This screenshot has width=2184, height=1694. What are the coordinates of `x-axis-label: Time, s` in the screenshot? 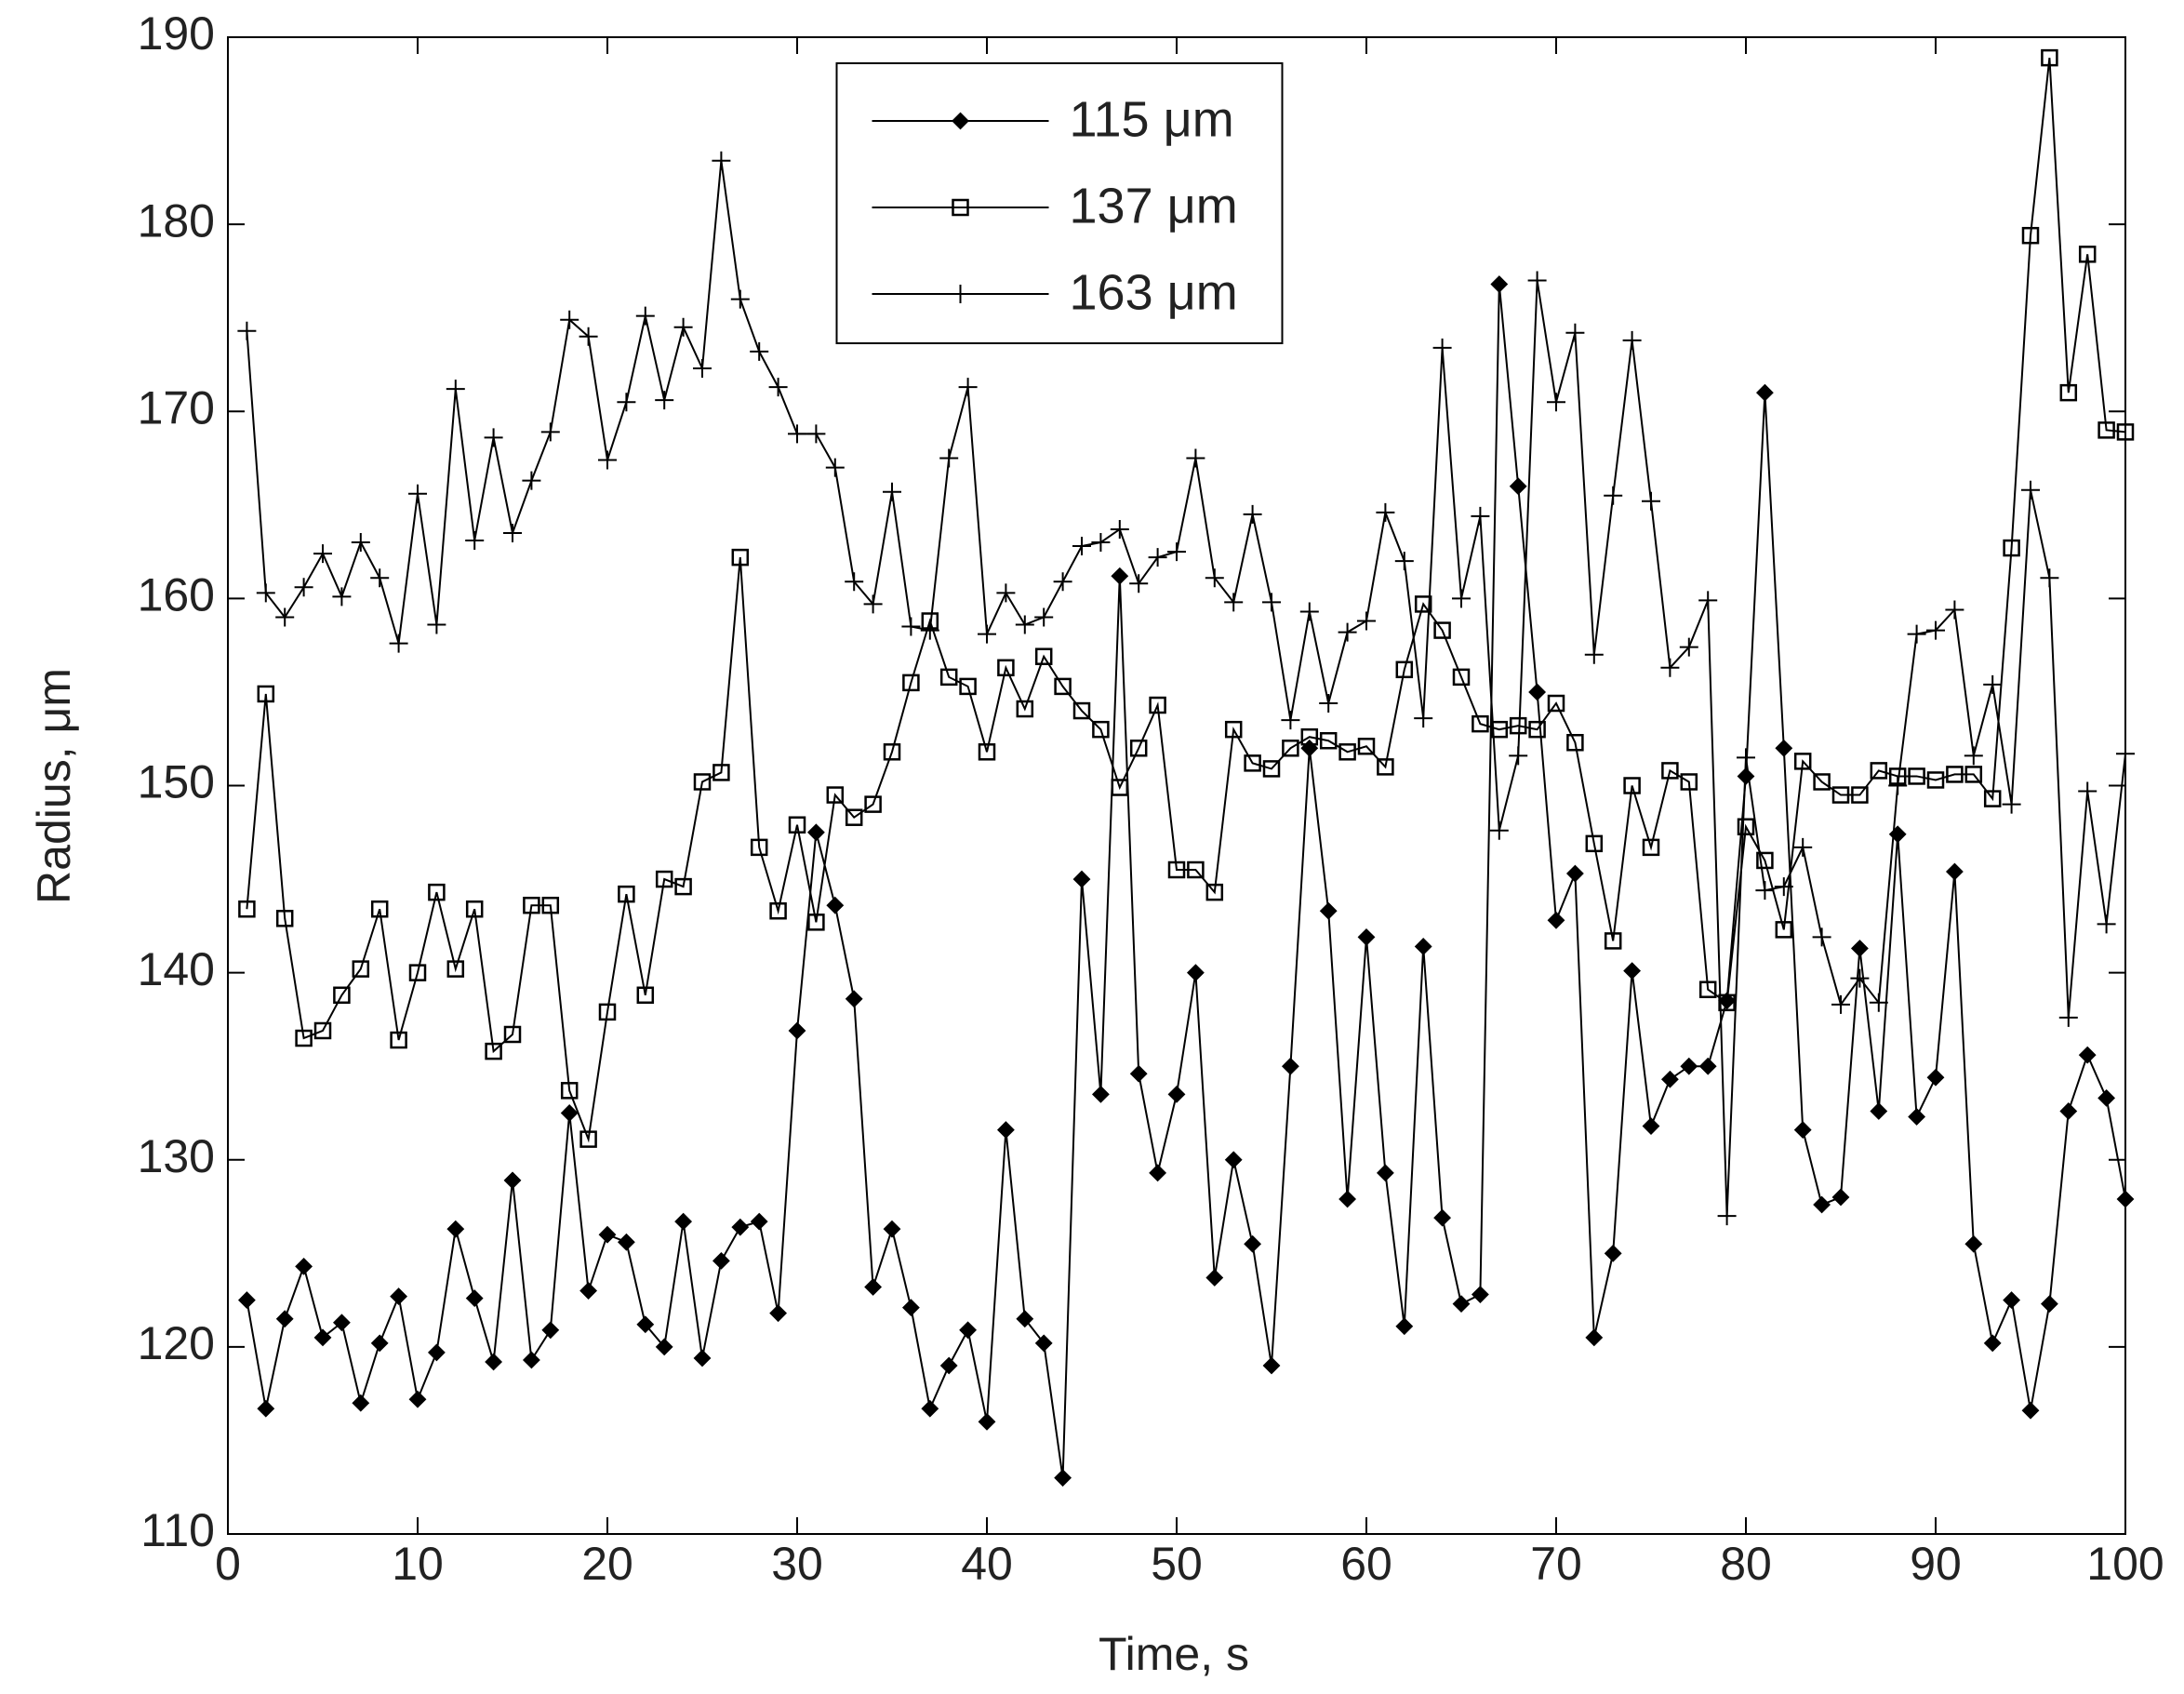 It's located at (1174, 1654).